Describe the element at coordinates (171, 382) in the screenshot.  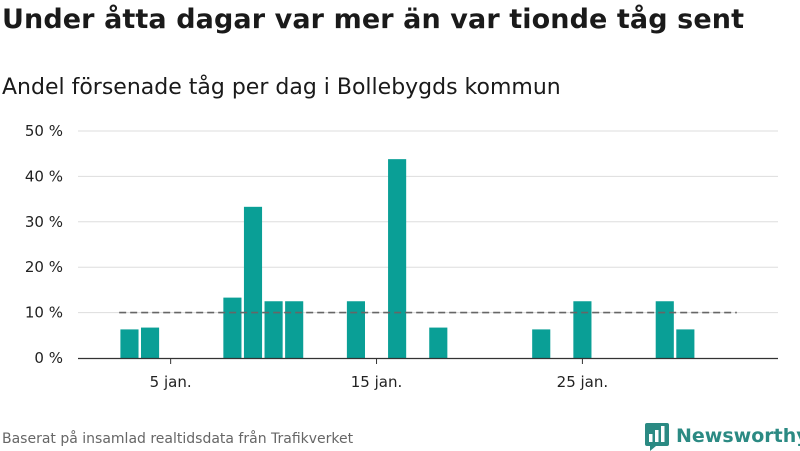
I see `x-tick-label: 5 jan.` at that location.